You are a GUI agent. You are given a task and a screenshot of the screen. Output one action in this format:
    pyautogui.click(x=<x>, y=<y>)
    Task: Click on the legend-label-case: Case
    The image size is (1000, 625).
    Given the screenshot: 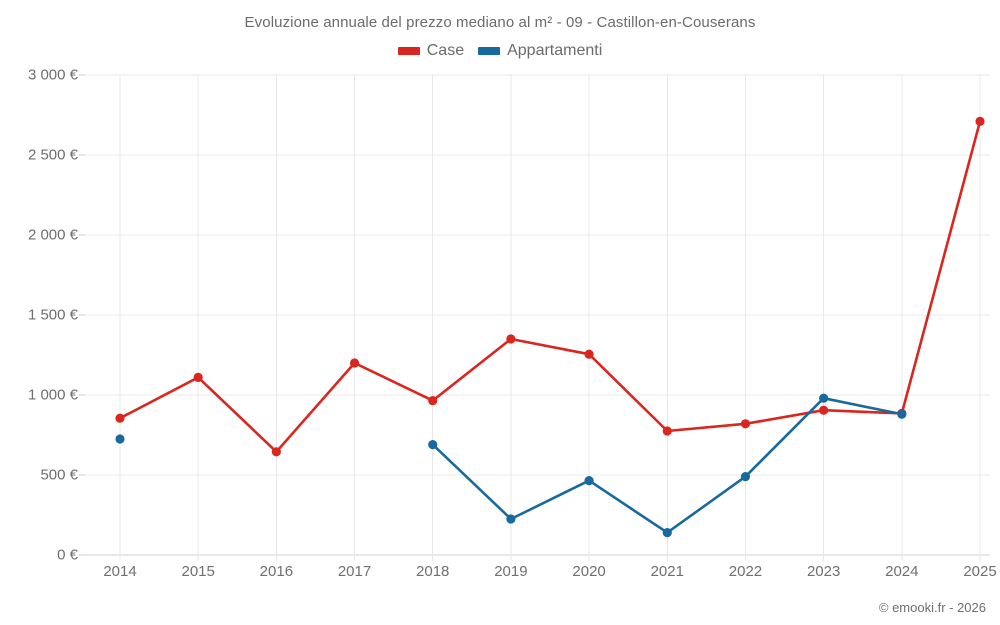 What is the action you would take?
    pyautogui.click(x=445, y=50)
    